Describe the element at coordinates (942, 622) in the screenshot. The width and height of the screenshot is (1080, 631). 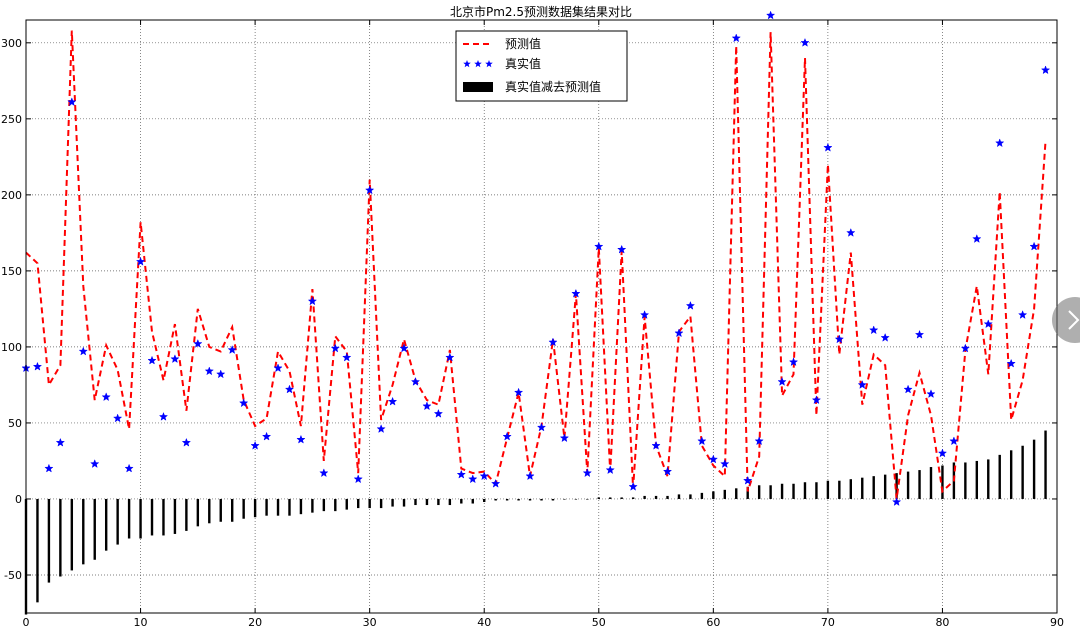
I see `x-tick-label: 80` at that location.